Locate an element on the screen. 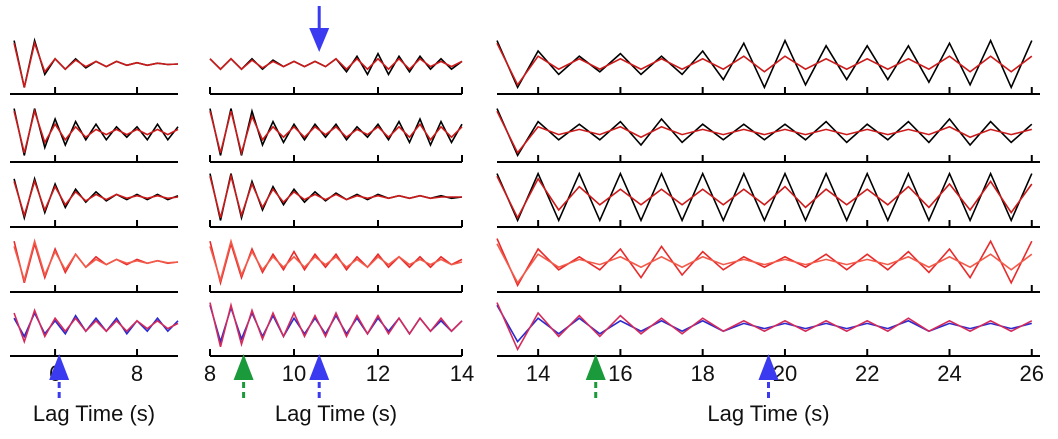  x-tick-label: 26 is located at coordinates (1032, 373).